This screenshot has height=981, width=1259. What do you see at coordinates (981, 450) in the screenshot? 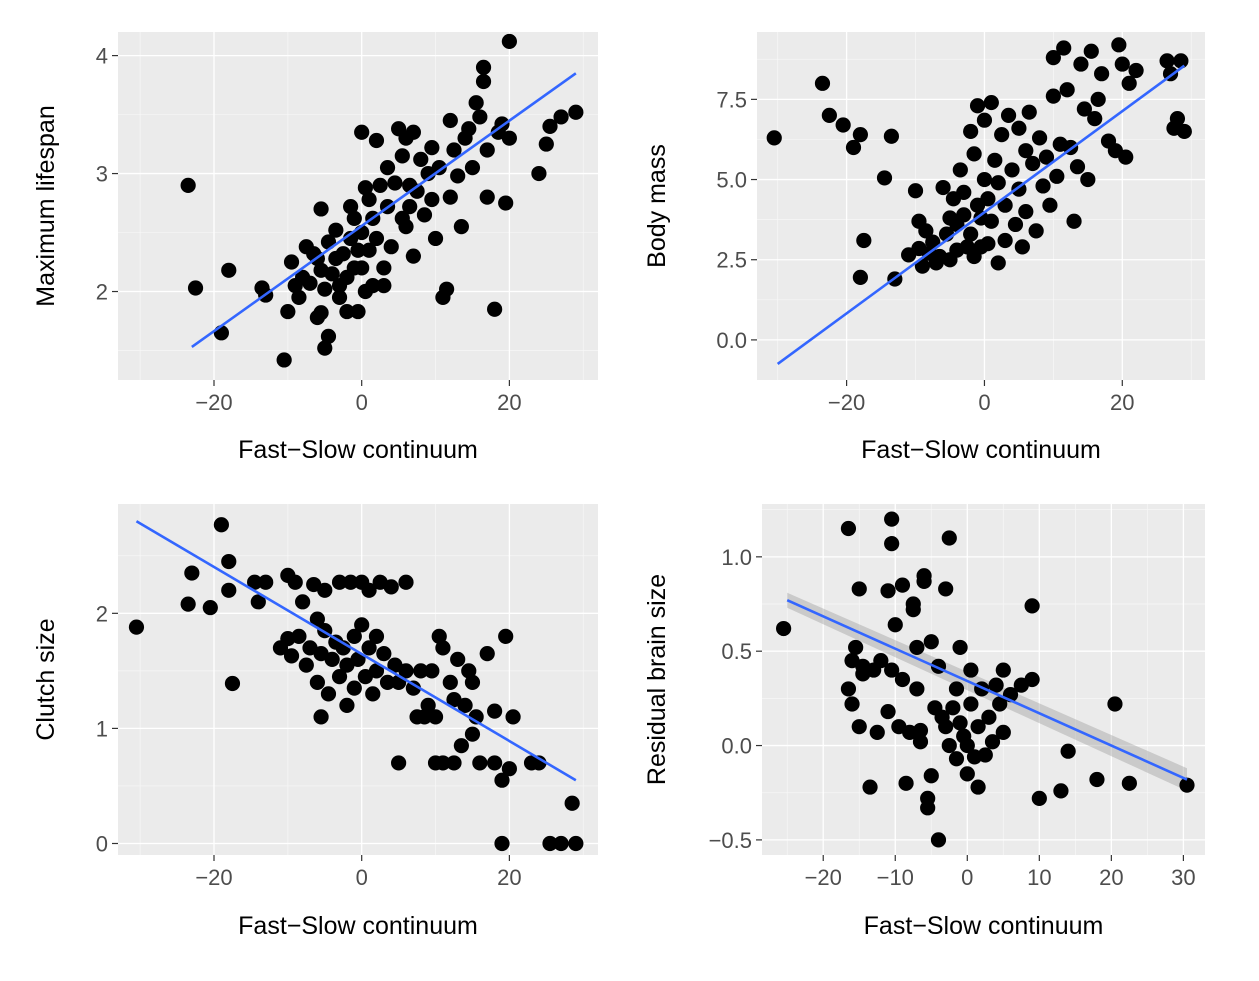
I see `panel-2-x-axis-title: Fast−Slow continuum` at bounding box center [981, 450].